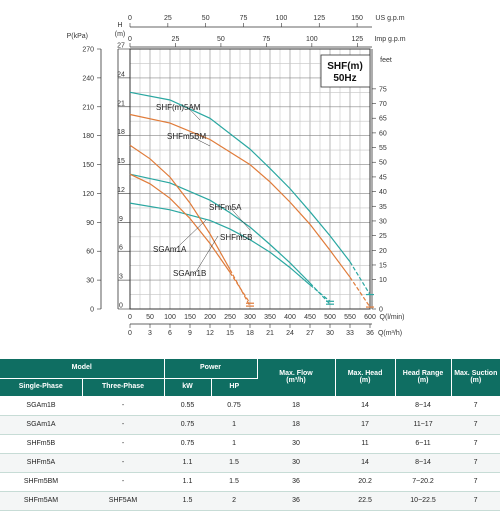 This screenshot has height=511, width=500. Describe the element at coordinates (150, 317) in the screenshot. I see `q-lmin-tick-label: 50` at that location.